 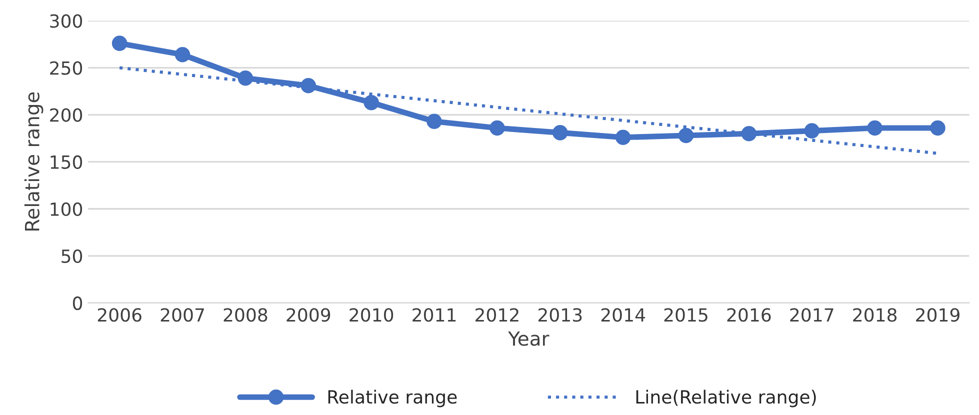 What do you see at coordinates (875, 315) in the screenshot?
I see `x-tick-label: 2018` at bounding box center [875, 315].